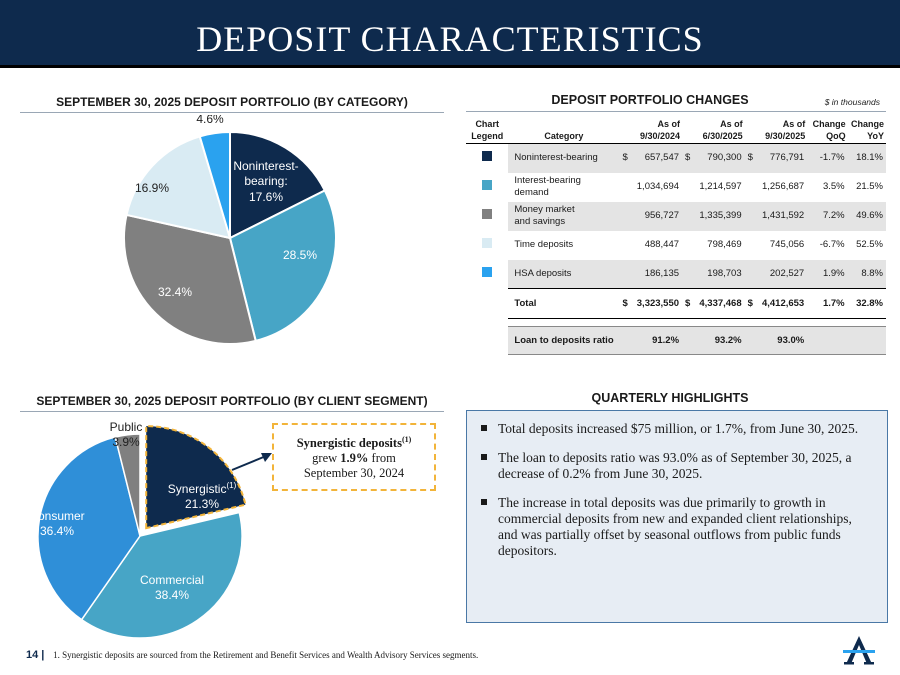  What do you see at coordinates (544, 244) in the screenshot?
I see `row-category: Time deposits` at bounding box center [544, 244].